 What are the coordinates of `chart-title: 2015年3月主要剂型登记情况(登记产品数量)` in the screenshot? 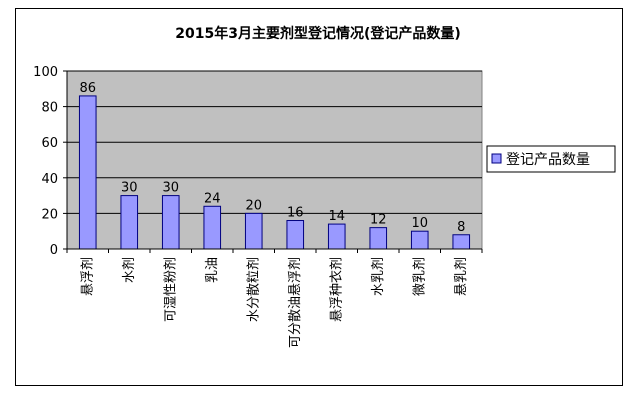 It's located at (318, 33).